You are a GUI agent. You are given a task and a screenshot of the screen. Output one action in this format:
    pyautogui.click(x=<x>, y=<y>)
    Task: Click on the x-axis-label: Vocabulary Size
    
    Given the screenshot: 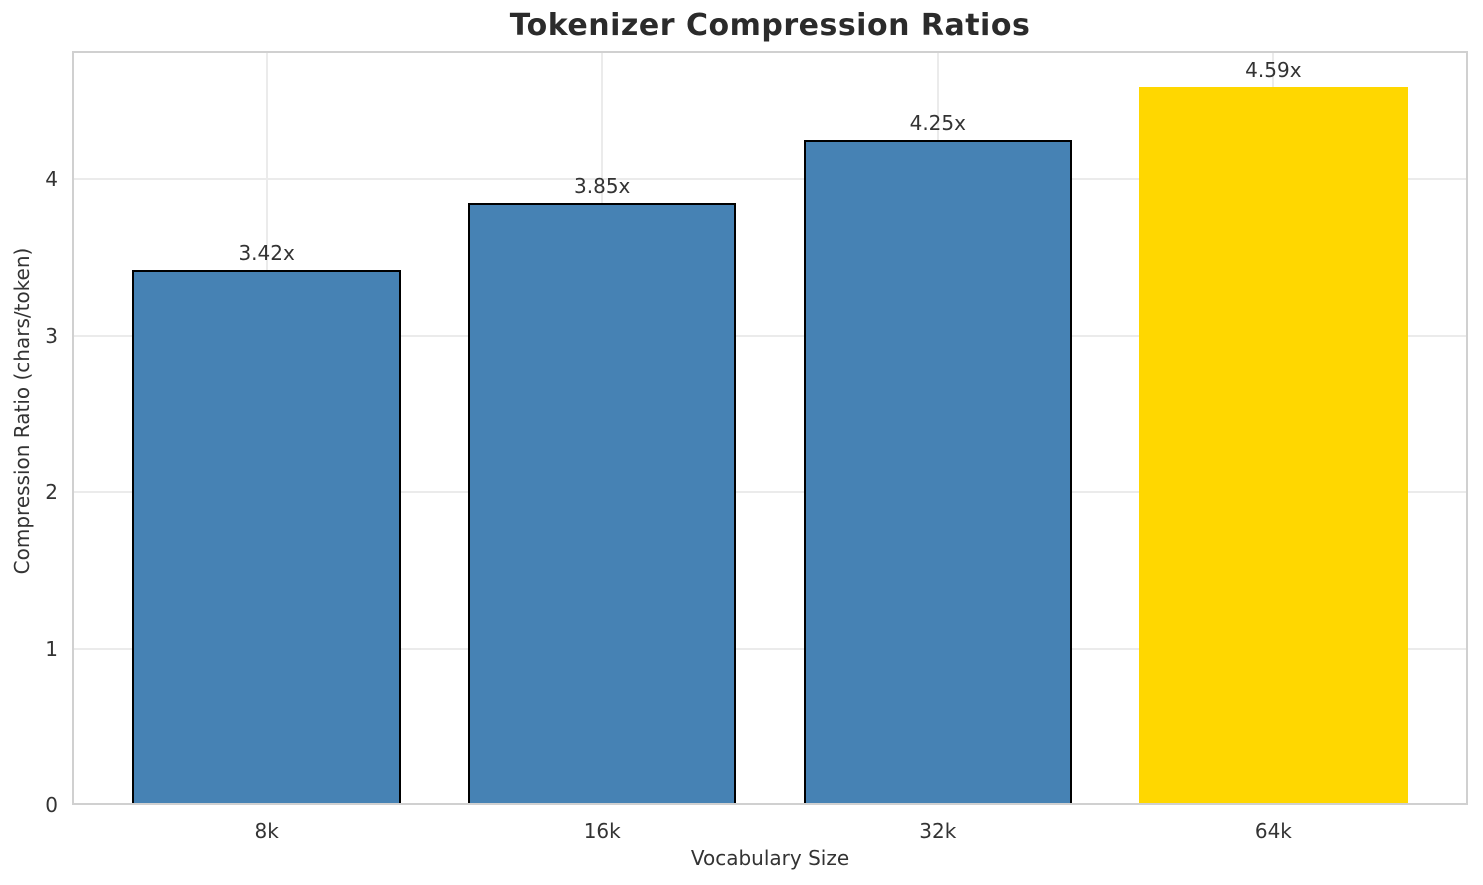 What is the action you would take?
    pyautogui.click(x=770, y=858)
    